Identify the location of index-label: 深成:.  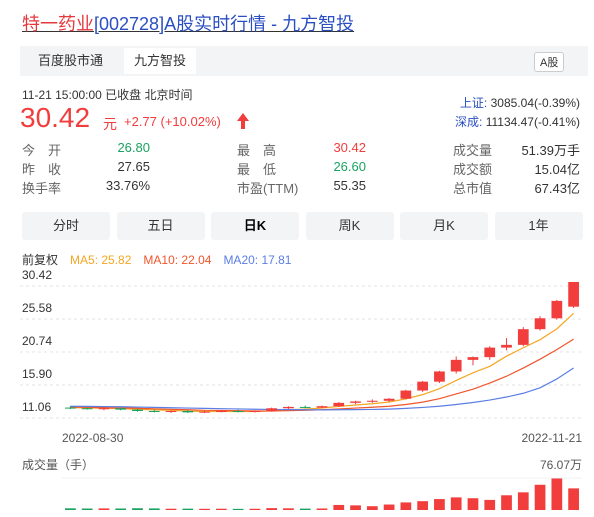
(469, 122).